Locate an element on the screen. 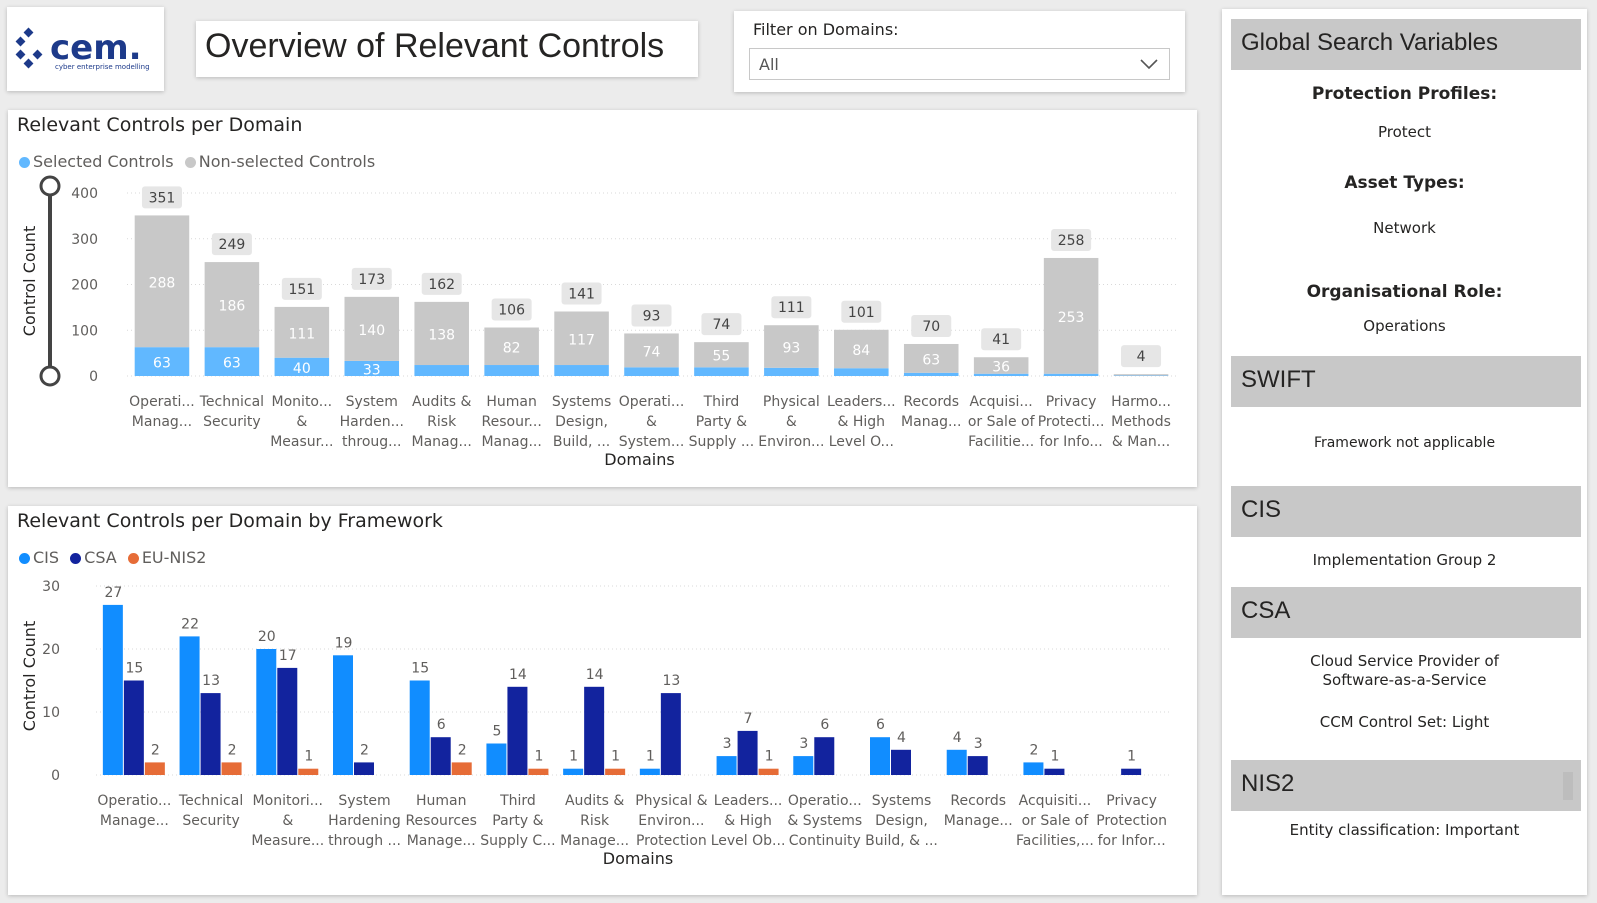  org-role-value: Operations is located at coordinates (1404, 326).